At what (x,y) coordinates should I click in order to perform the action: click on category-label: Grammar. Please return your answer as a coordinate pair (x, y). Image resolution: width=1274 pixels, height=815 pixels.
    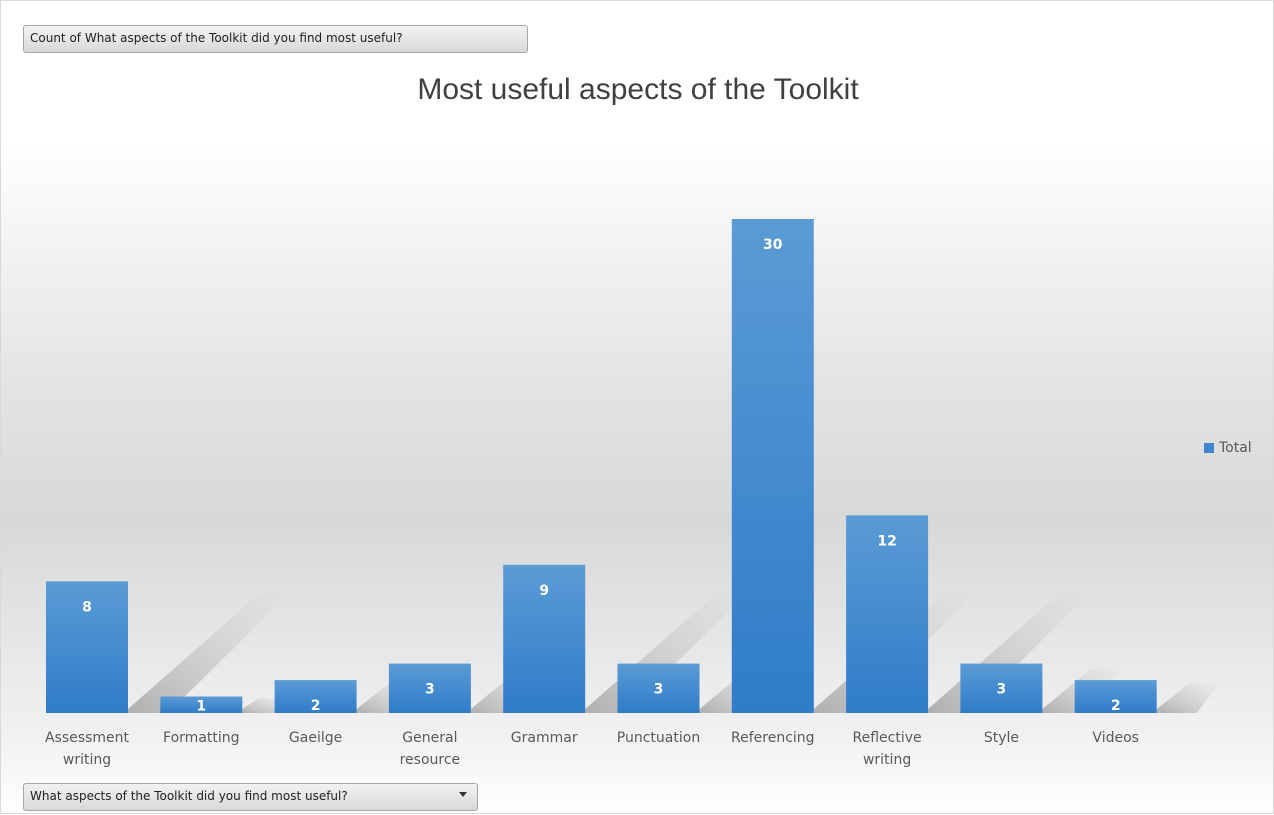
    Looking at the image, I should click on (544, 738).